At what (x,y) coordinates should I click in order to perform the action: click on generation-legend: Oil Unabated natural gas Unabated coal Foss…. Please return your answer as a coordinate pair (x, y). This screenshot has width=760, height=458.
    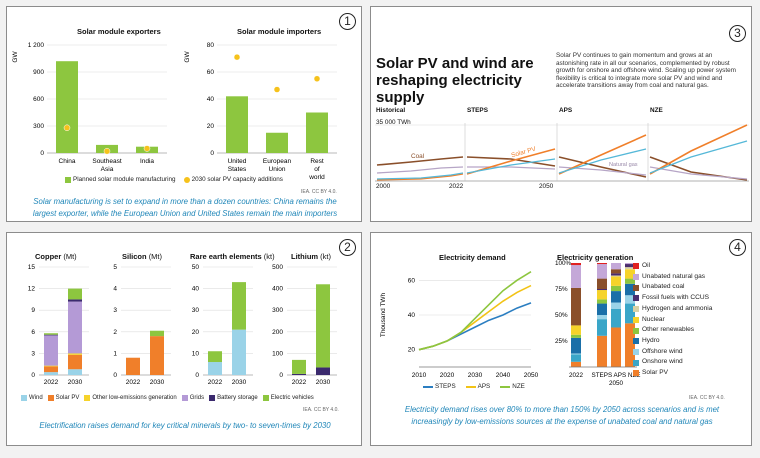
    Looking at the image, I should click on (672, 320).